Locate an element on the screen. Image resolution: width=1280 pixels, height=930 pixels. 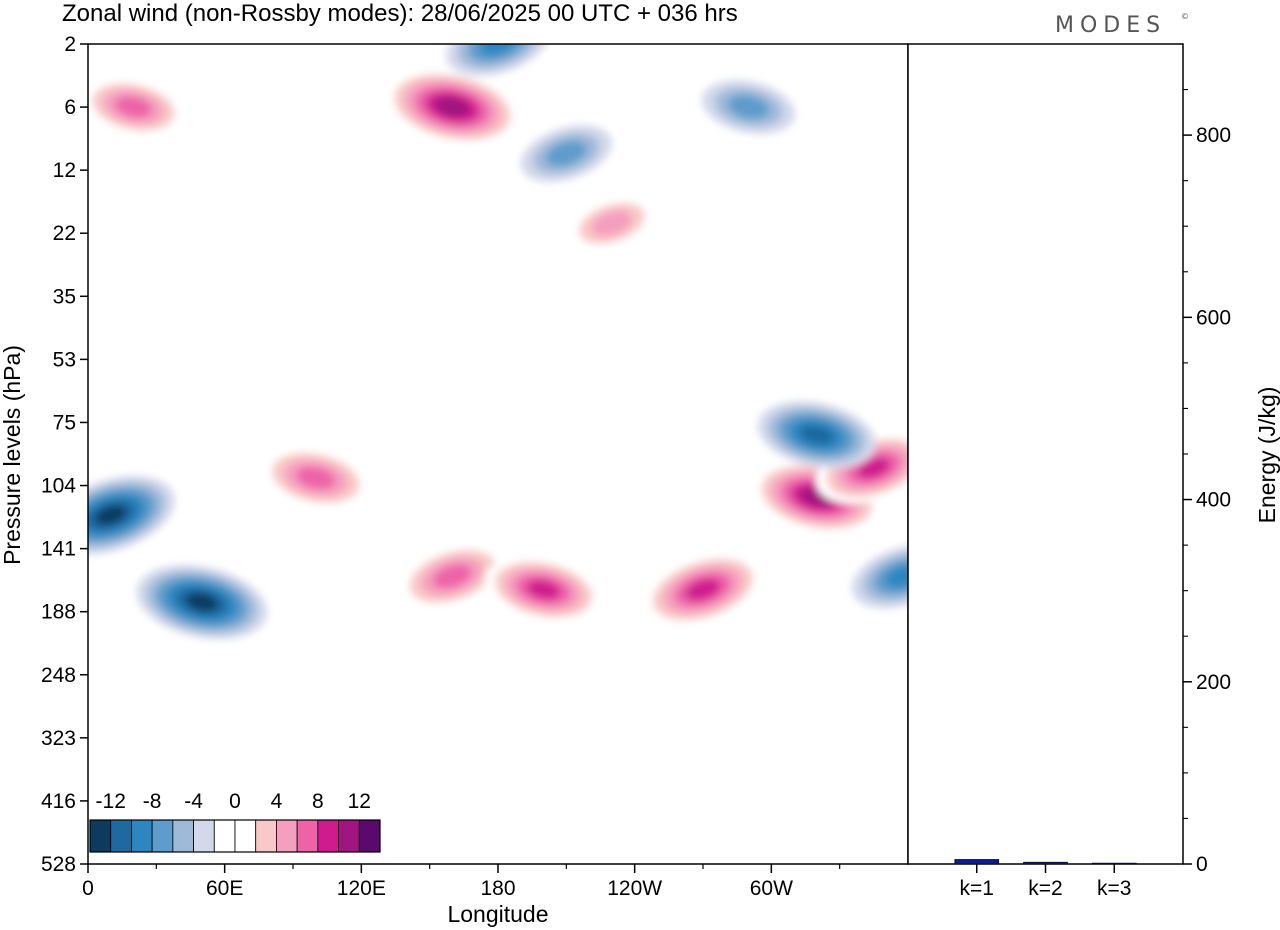
energy-tick-label: 400 is located at coordinates (1213, 500).